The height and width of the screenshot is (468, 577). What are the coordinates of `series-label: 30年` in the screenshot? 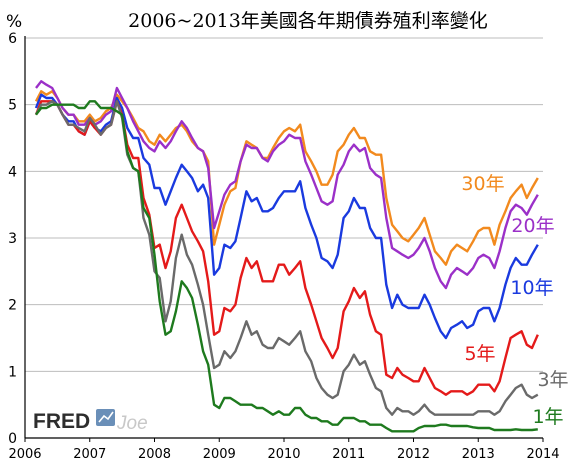 It's located at (482, 184).